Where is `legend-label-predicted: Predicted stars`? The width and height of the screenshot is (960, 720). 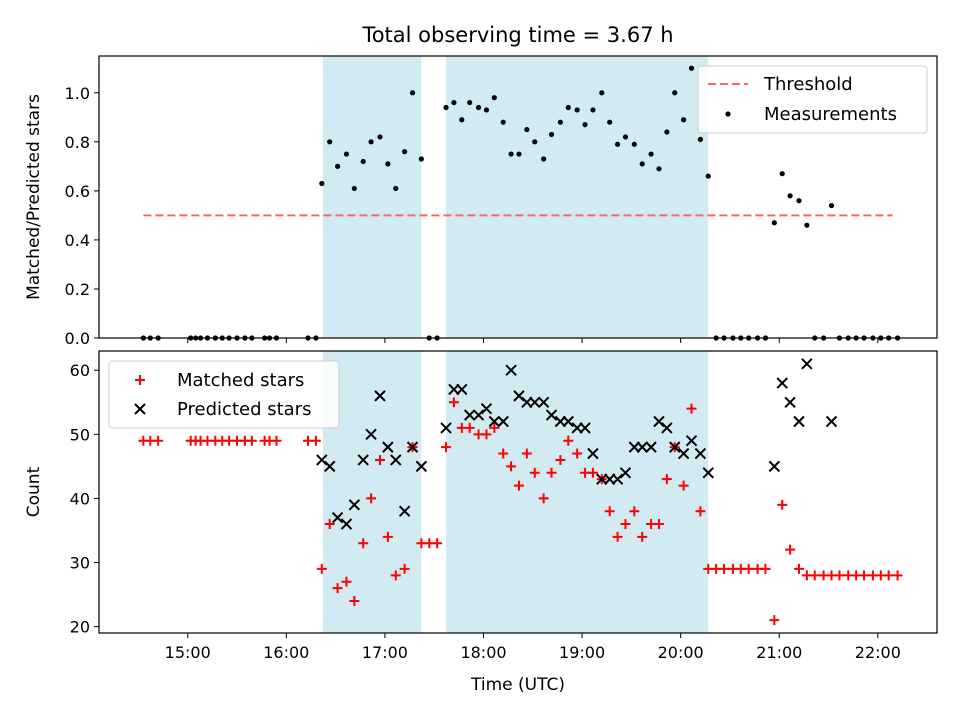 legend-label-predicted: Predicted stars is located at coordinates (244, 409).